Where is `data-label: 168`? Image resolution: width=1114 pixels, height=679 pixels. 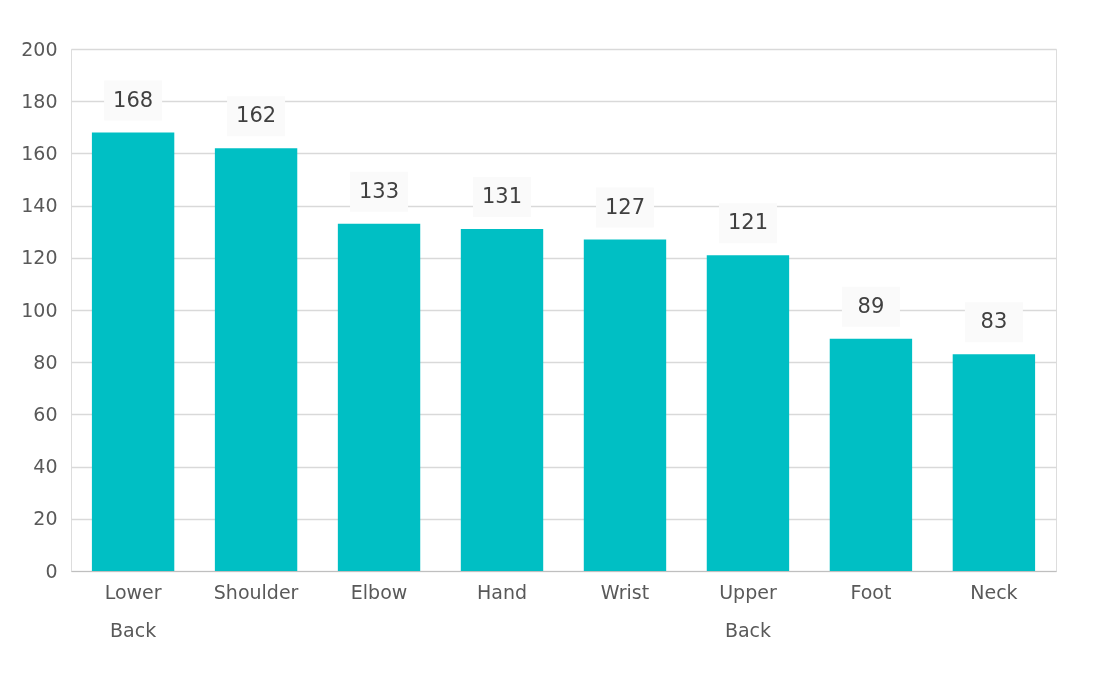
data-label: 168 is located at coordinates (133, 99).